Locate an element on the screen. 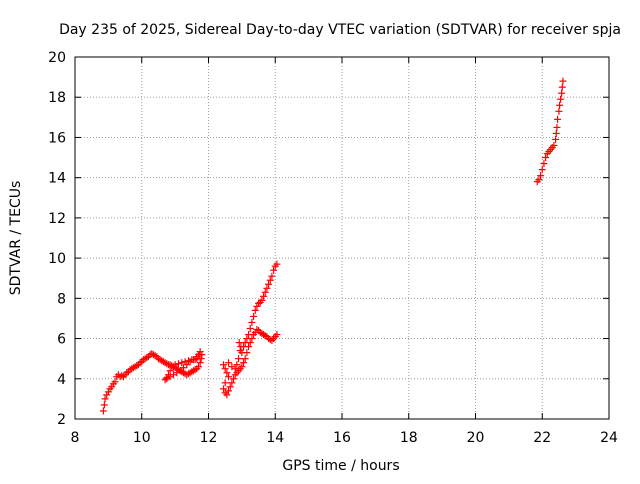  x-tick-label: 24 is located at coordinates (609, 438).